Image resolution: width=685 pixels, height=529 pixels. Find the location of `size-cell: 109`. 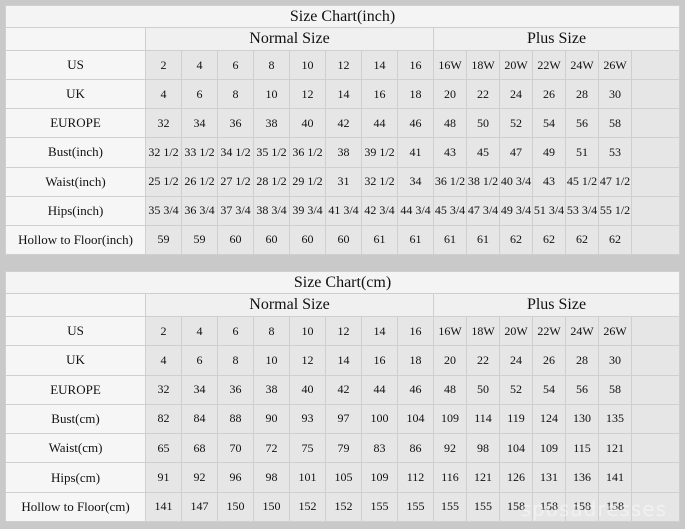

size-cell: 109 is located at coordinates (549, 448).